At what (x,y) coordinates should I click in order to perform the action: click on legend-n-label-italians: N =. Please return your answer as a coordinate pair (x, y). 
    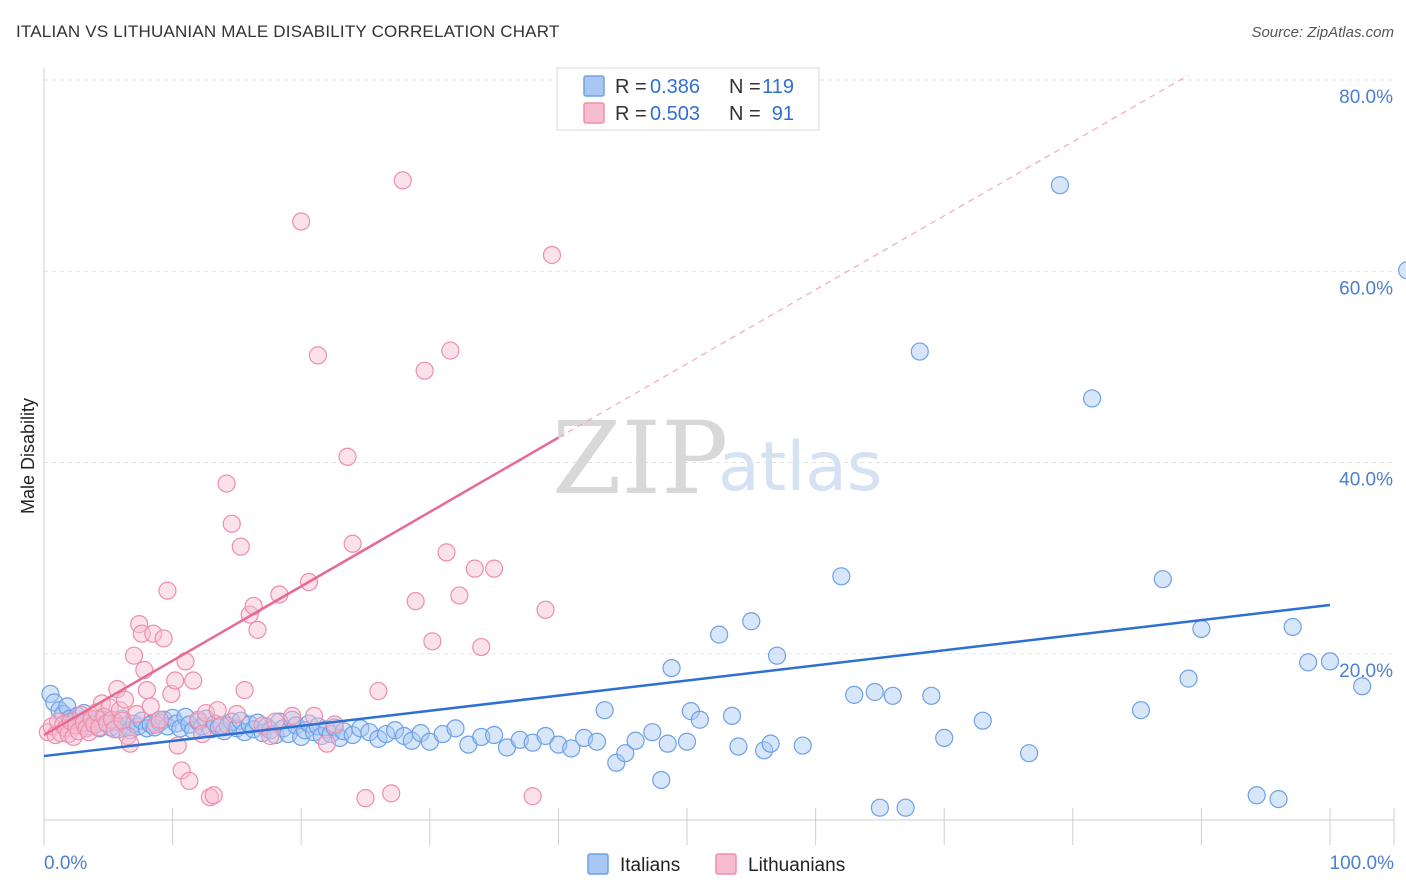
    Looking at the image, I should click on (745, 87).